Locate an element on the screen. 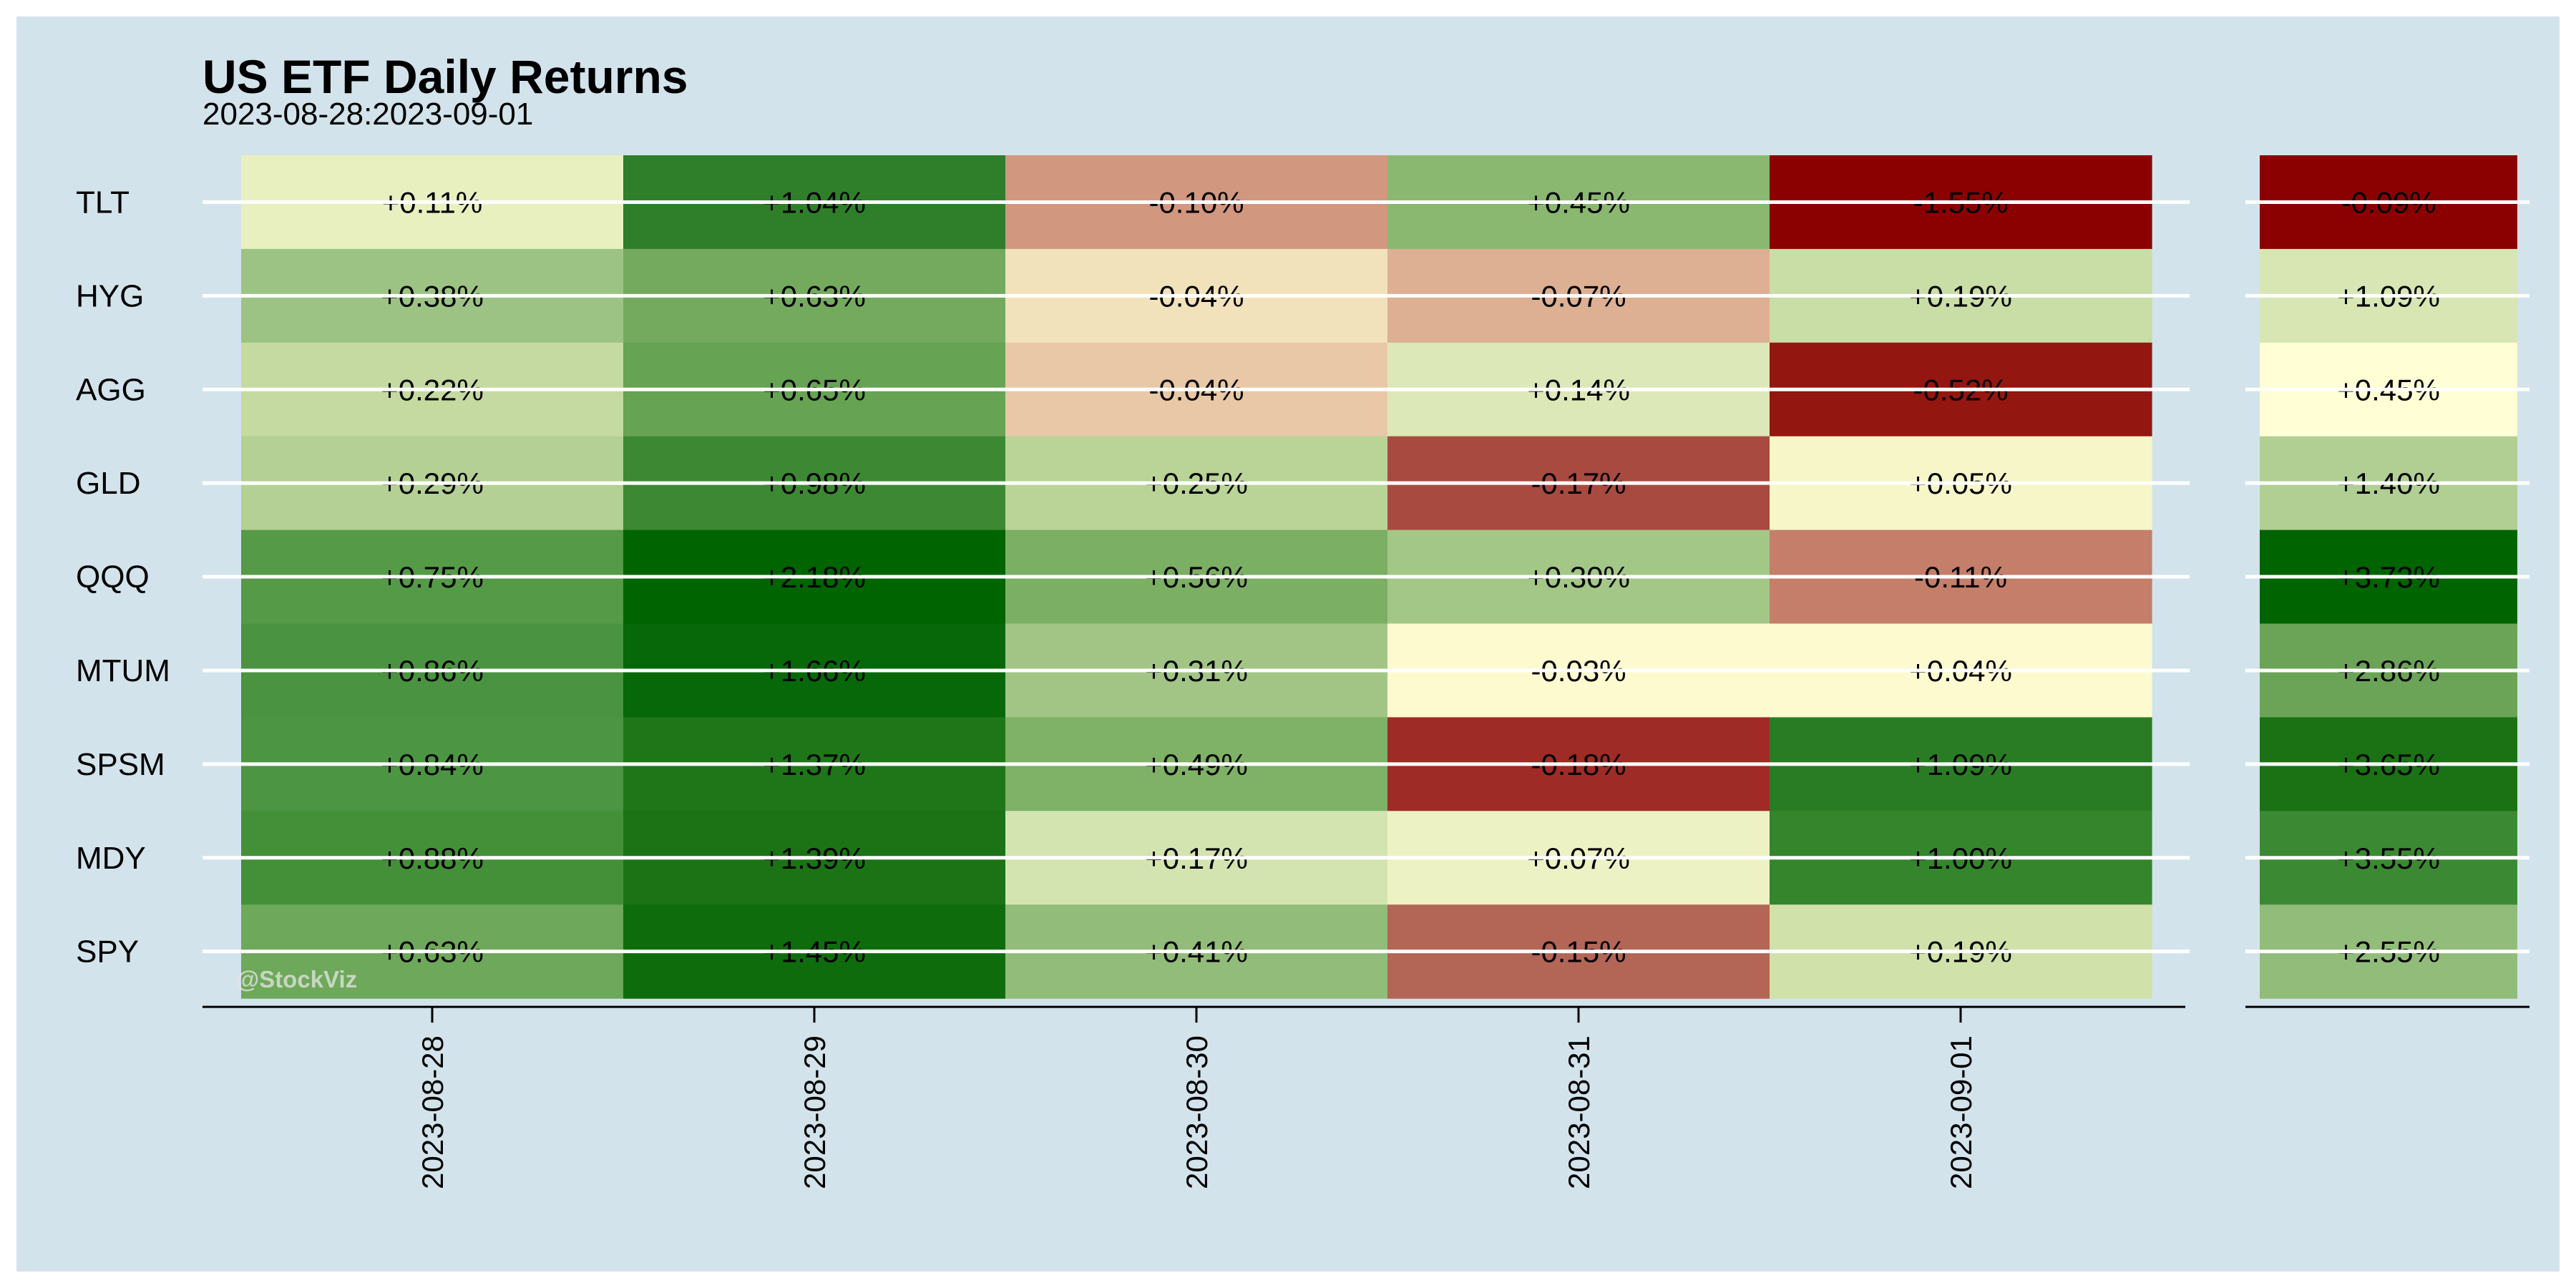 This screenshot has height=1288, width=2576. row-label-tlt: TLT is located at coordinates (103, 202).